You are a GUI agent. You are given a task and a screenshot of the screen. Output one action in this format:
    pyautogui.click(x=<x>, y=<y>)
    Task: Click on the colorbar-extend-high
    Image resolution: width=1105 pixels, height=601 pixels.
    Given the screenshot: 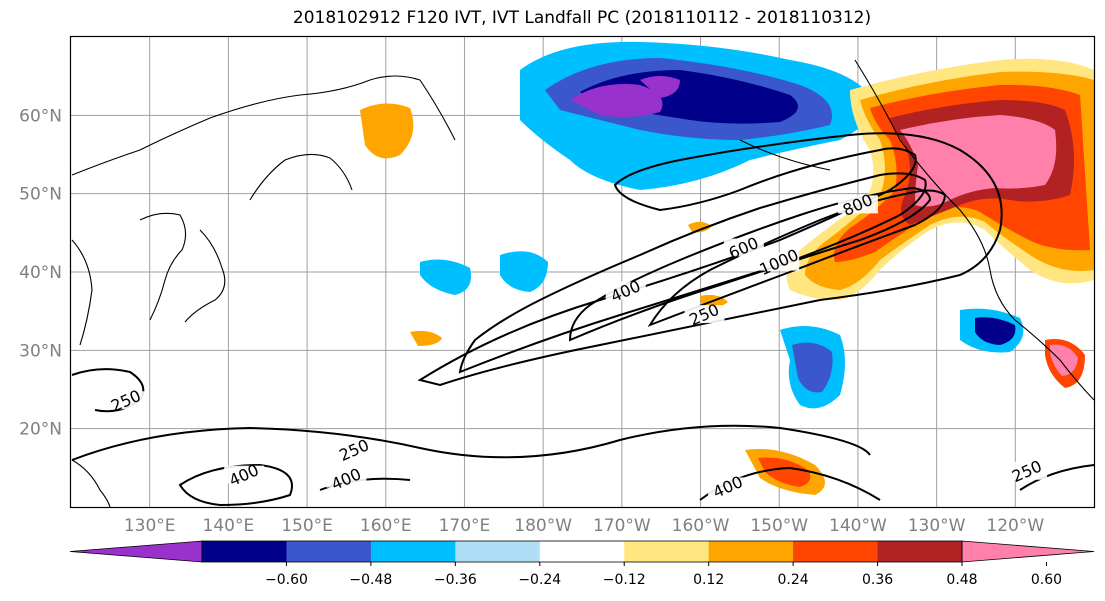 What is the action you would take?
    pyautogui.click(x=1028, y=551)
    